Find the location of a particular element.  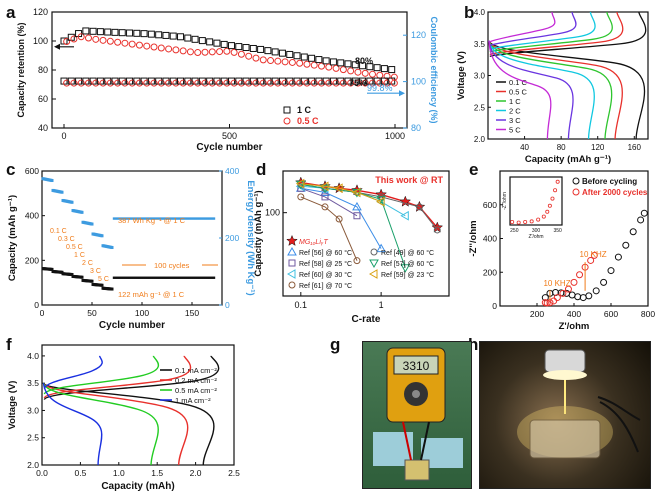

c-y2tick-label: 0 is located at coordinates (227, 305).